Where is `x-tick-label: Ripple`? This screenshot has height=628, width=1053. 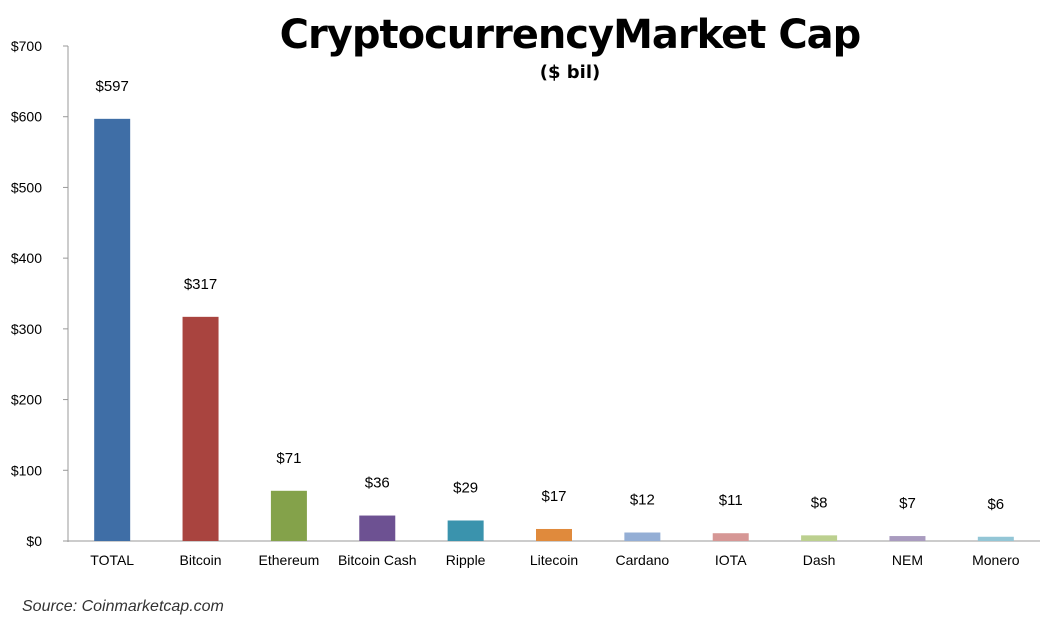
x-tick-label: Ripple is located at coordinates (466, 560).